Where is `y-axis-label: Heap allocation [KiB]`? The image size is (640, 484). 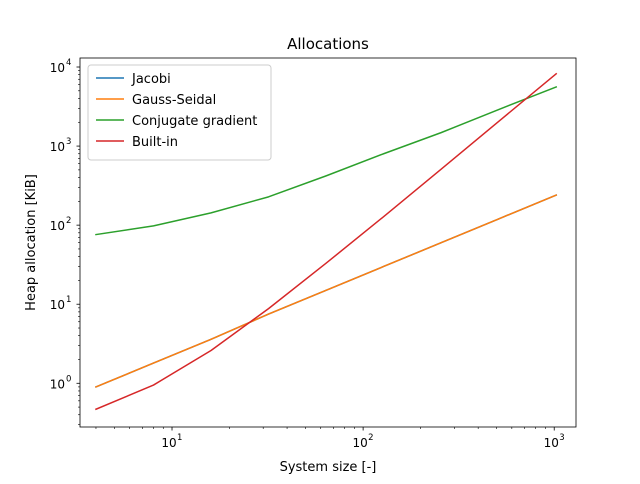 y-axis-label: Heap allocation [KiB] is located at coordinates (31, 242).